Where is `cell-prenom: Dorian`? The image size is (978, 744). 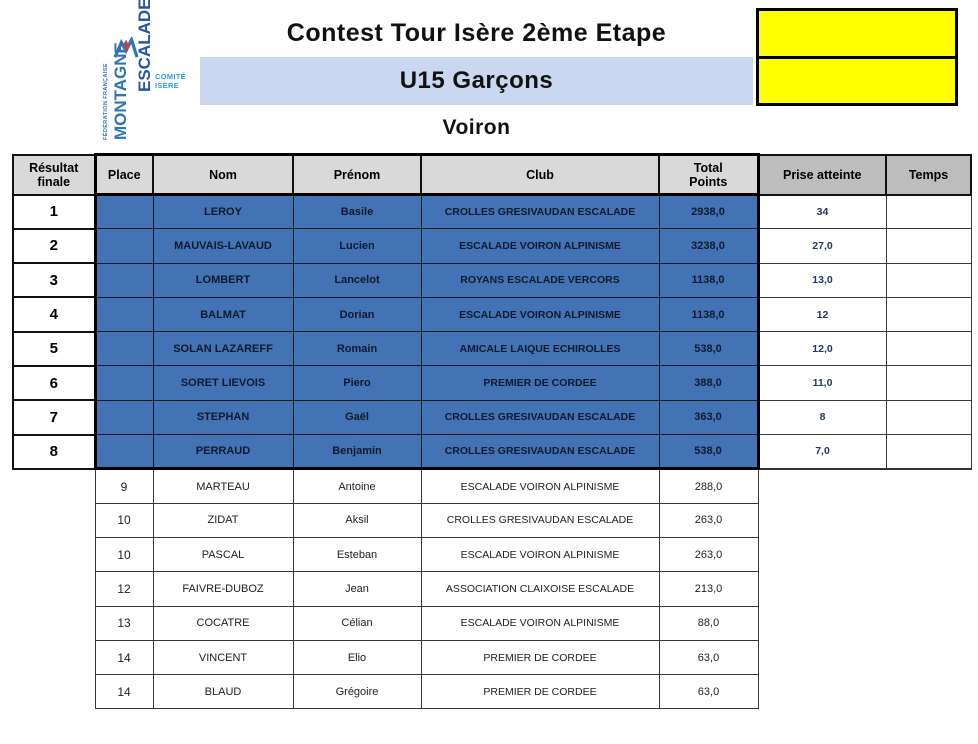 cell-prenom: Dorian is located at coordinates (357, 314).